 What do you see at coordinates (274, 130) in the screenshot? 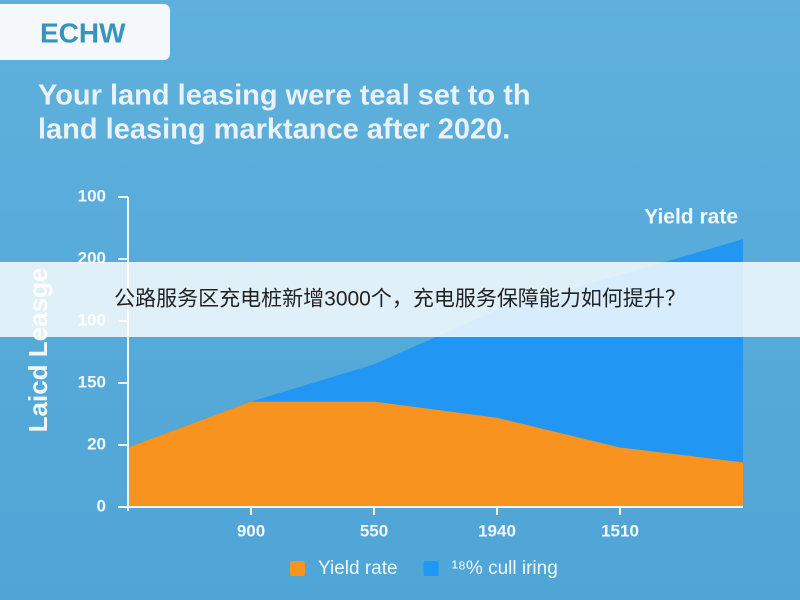
I see `chart-title: land leasing marktance after 2020.` at bounding box center [274, 130].